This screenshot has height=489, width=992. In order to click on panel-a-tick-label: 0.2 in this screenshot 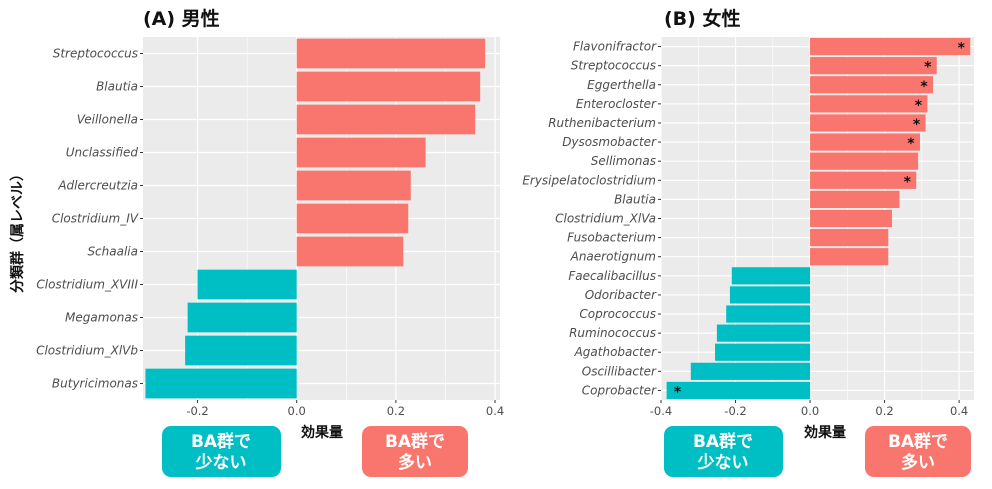, I will do `click(396, 411)`.